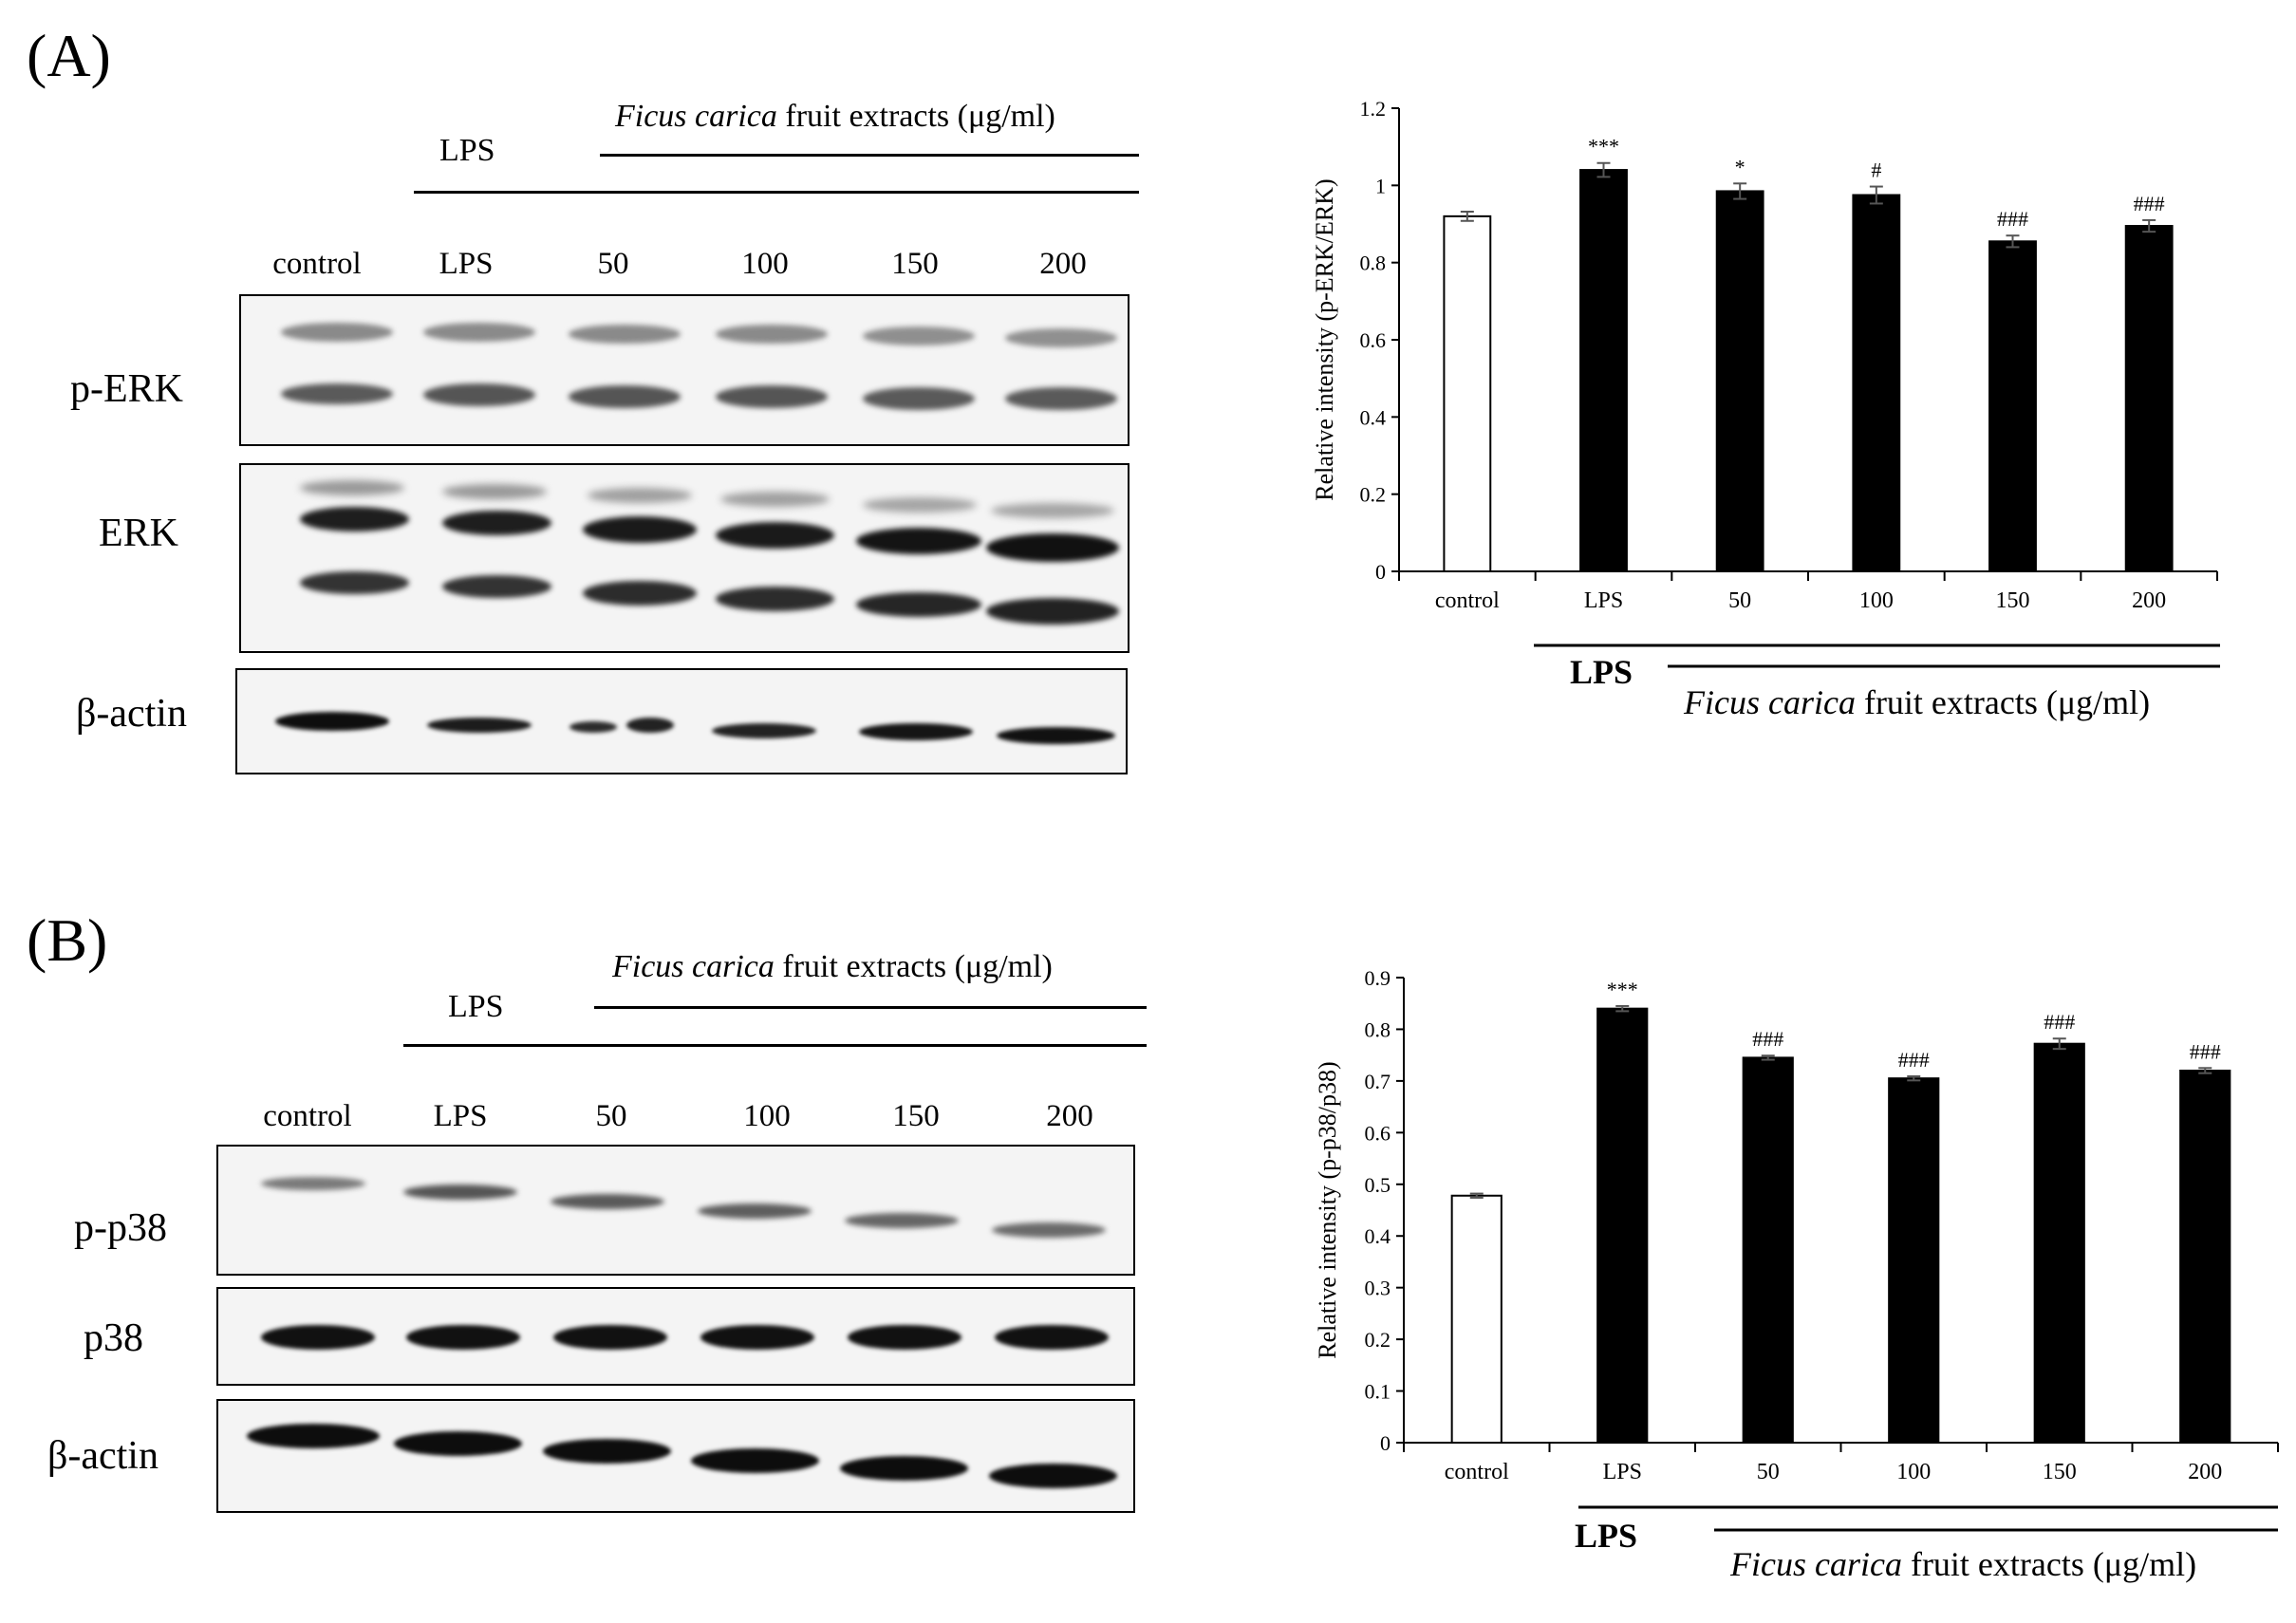 Image resolution: width=2296 pixels, height=1623 pixels. Describe the element at coordinates (476, 1006) in the screenshot. I see `panel-b-lps-header: LPS` at that location.